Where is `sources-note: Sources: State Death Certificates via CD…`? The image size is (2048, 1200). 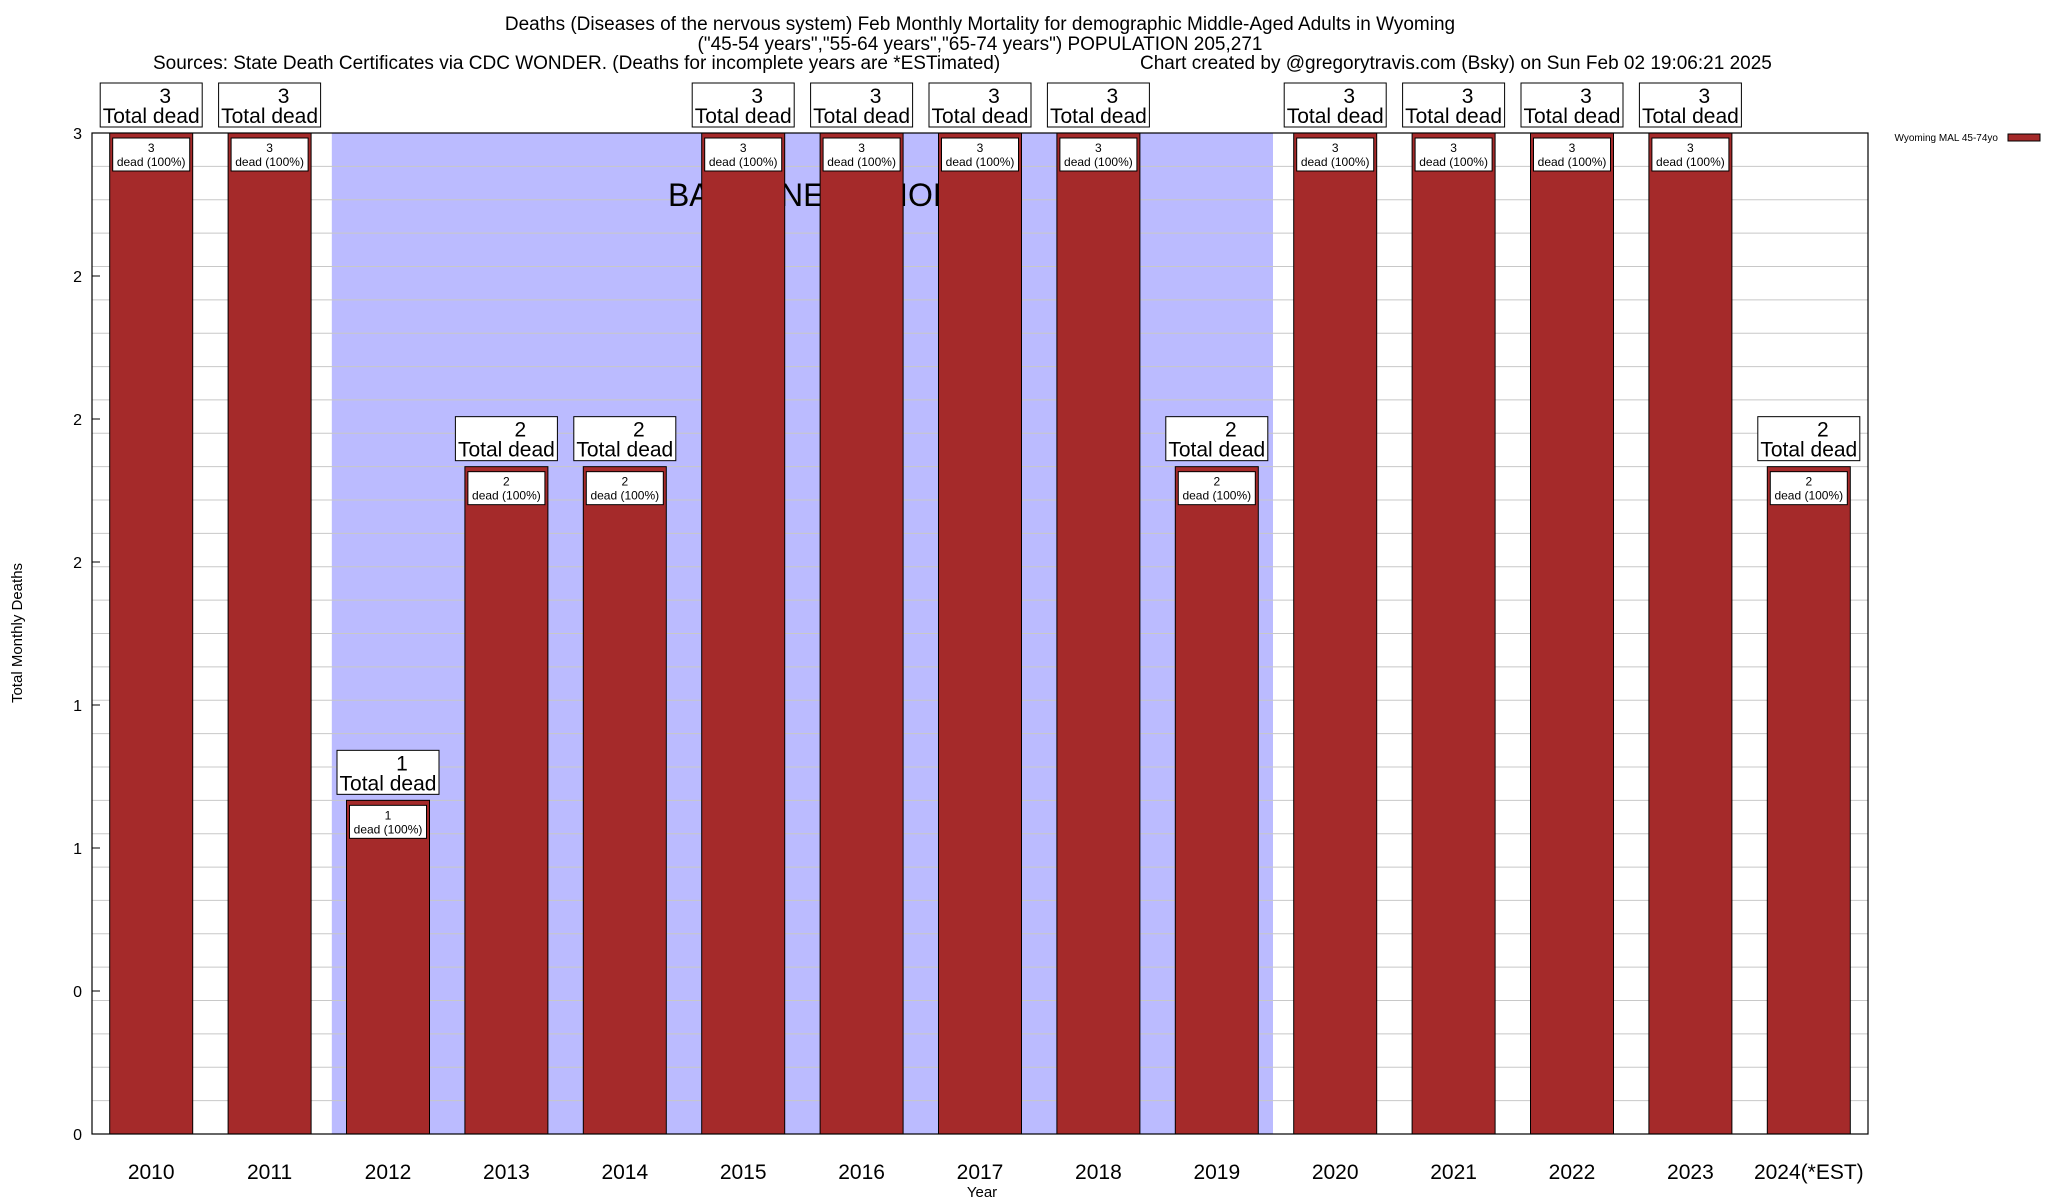 sources-note: Sources: State Death Certificates via CD… is located at coordinates (577, 63).